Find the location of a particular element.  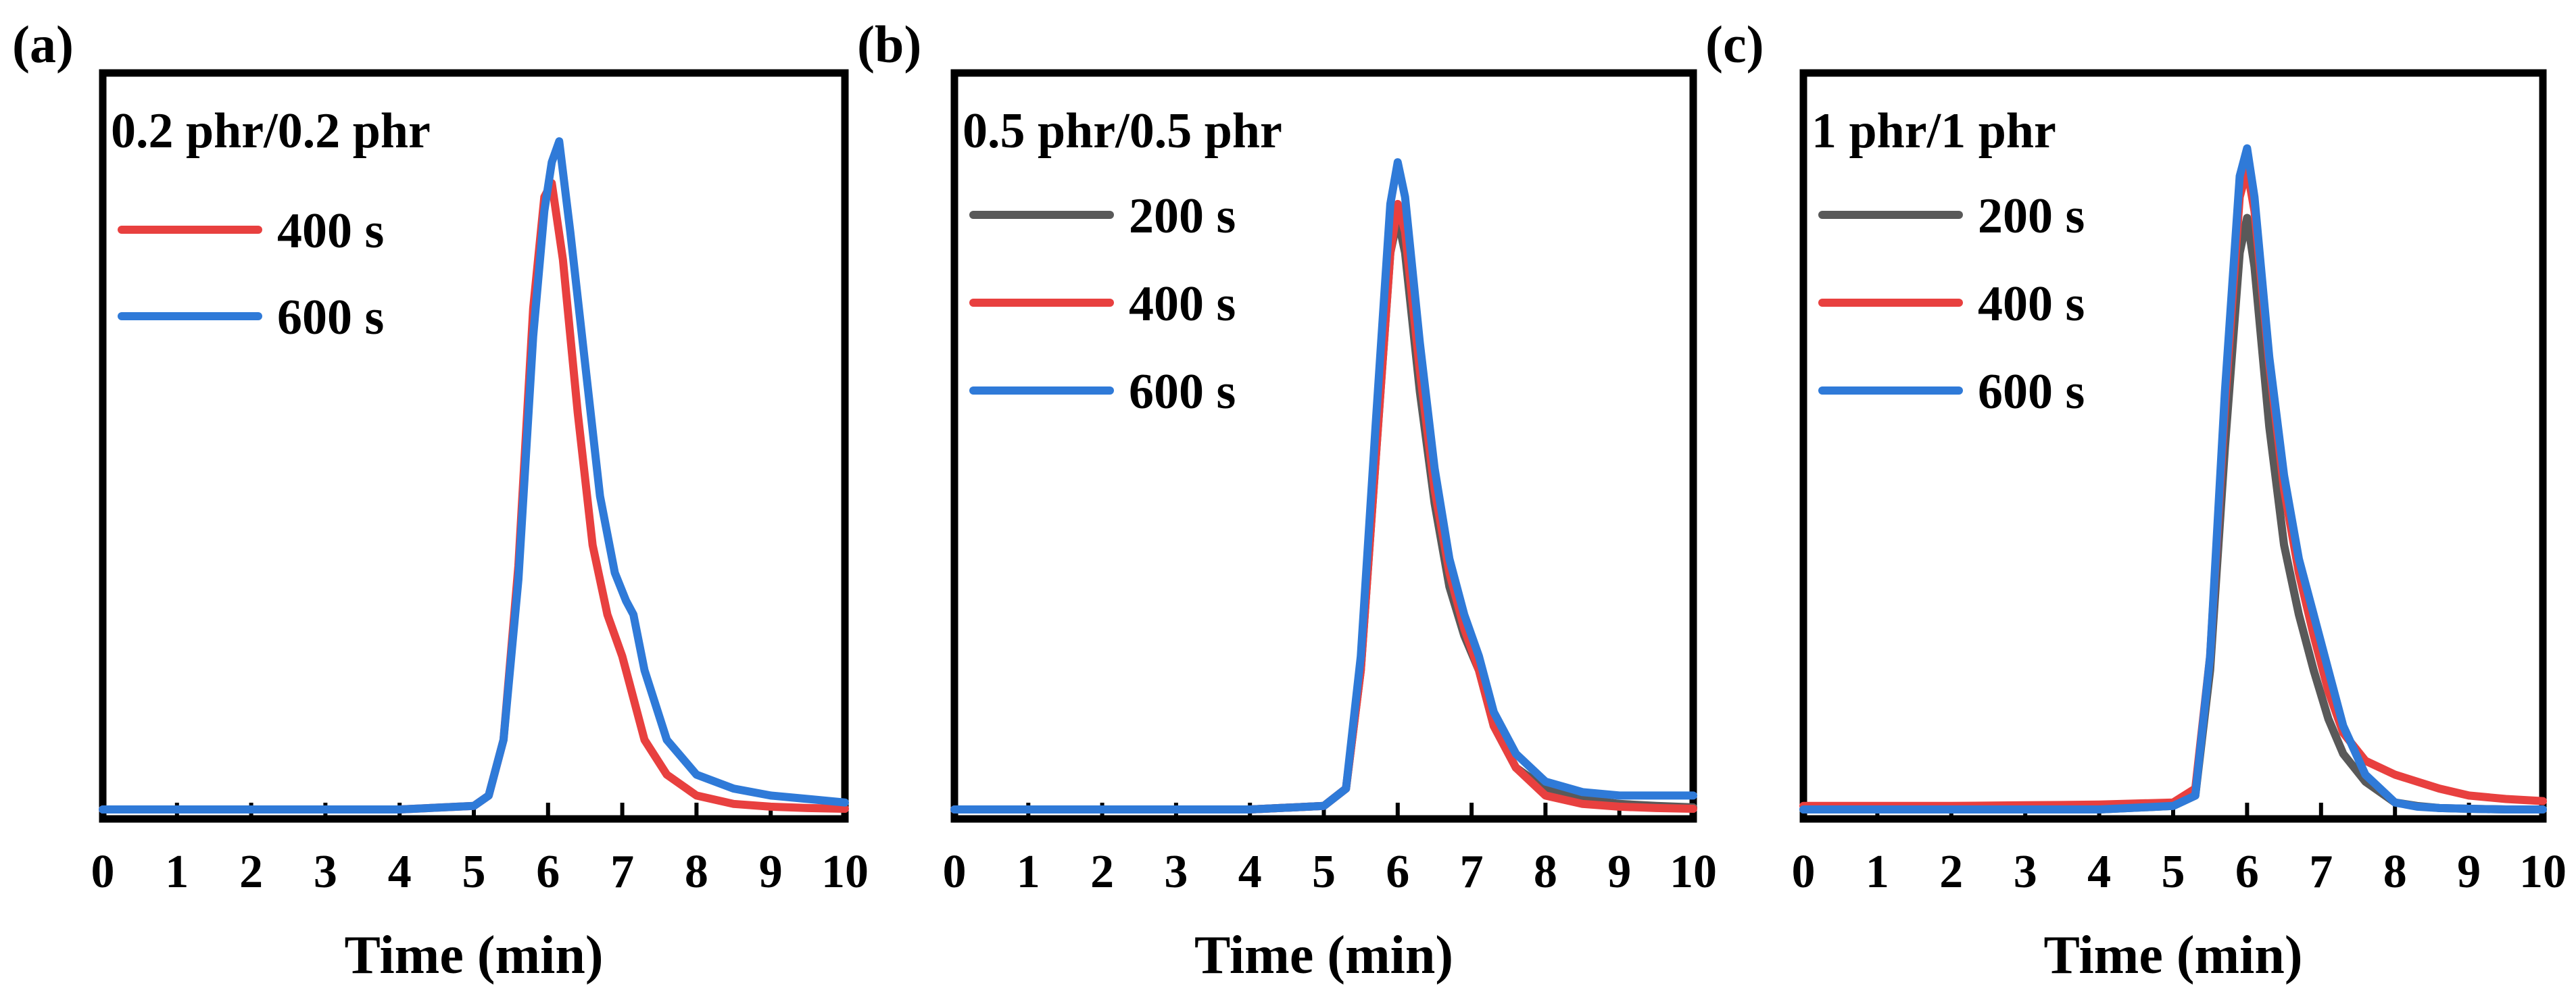

chart-title: 0.5 phr/0.5 phr is located at coordinates (1122, 131).